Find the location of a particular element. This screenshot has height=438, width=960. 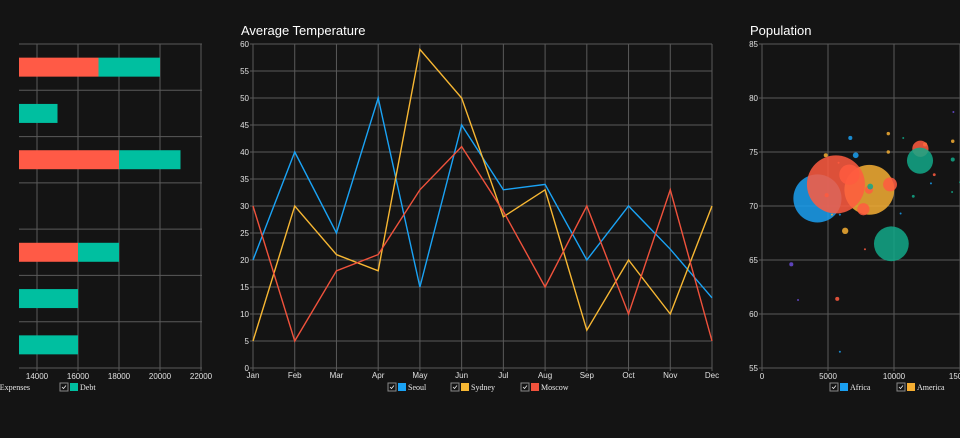

legend: Africa America is located at coordinates (887, 387).